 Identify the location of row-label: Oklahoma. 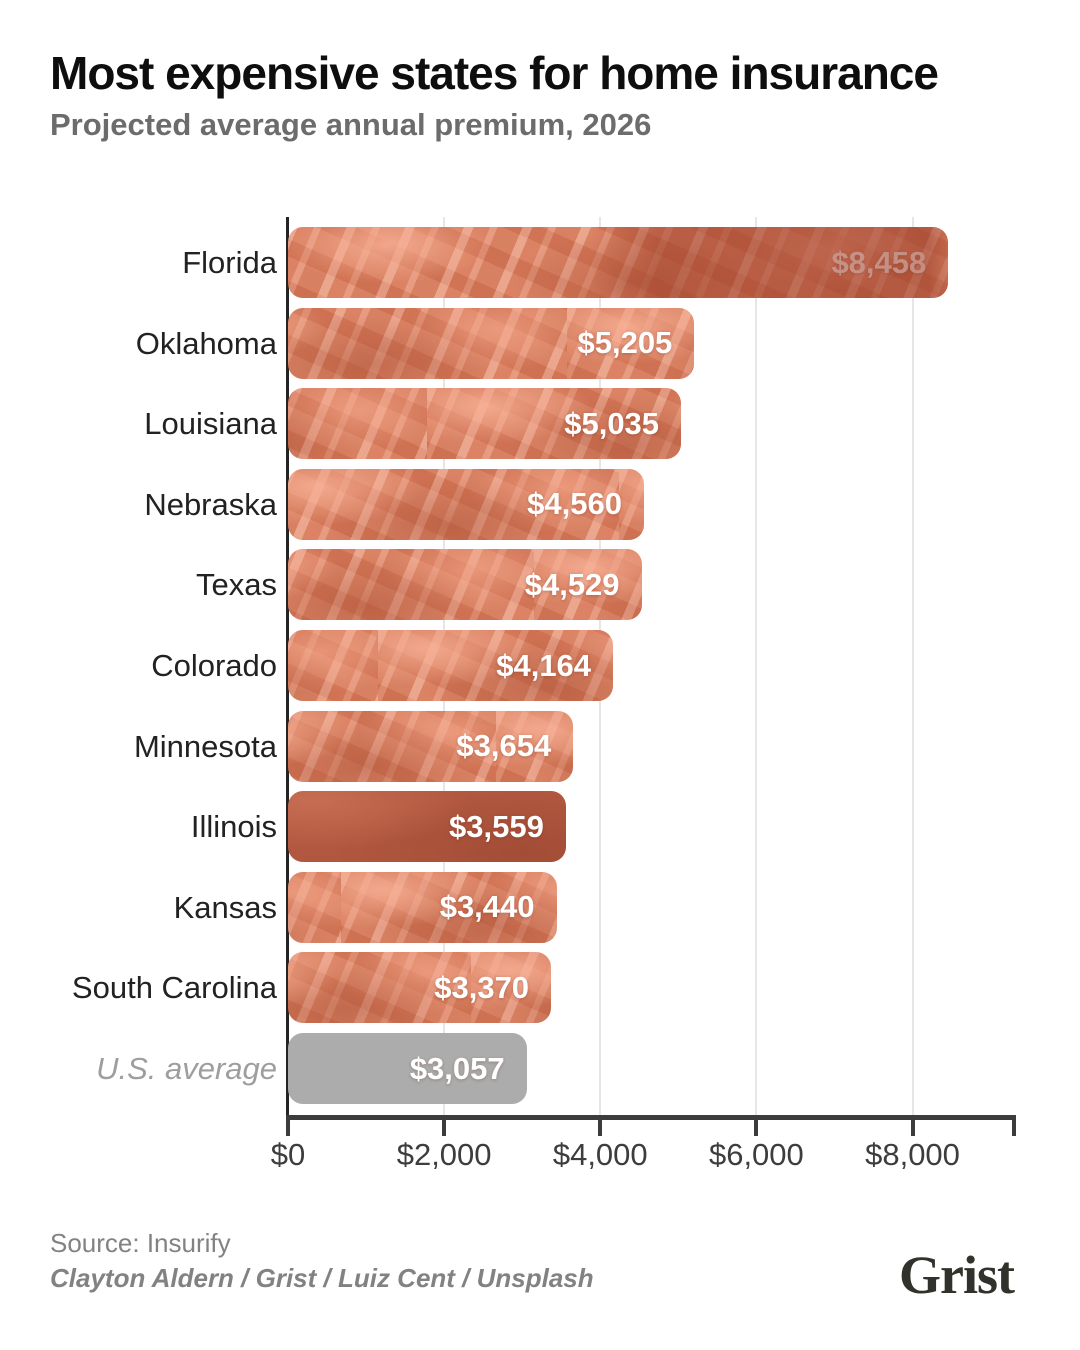
(206, 343).